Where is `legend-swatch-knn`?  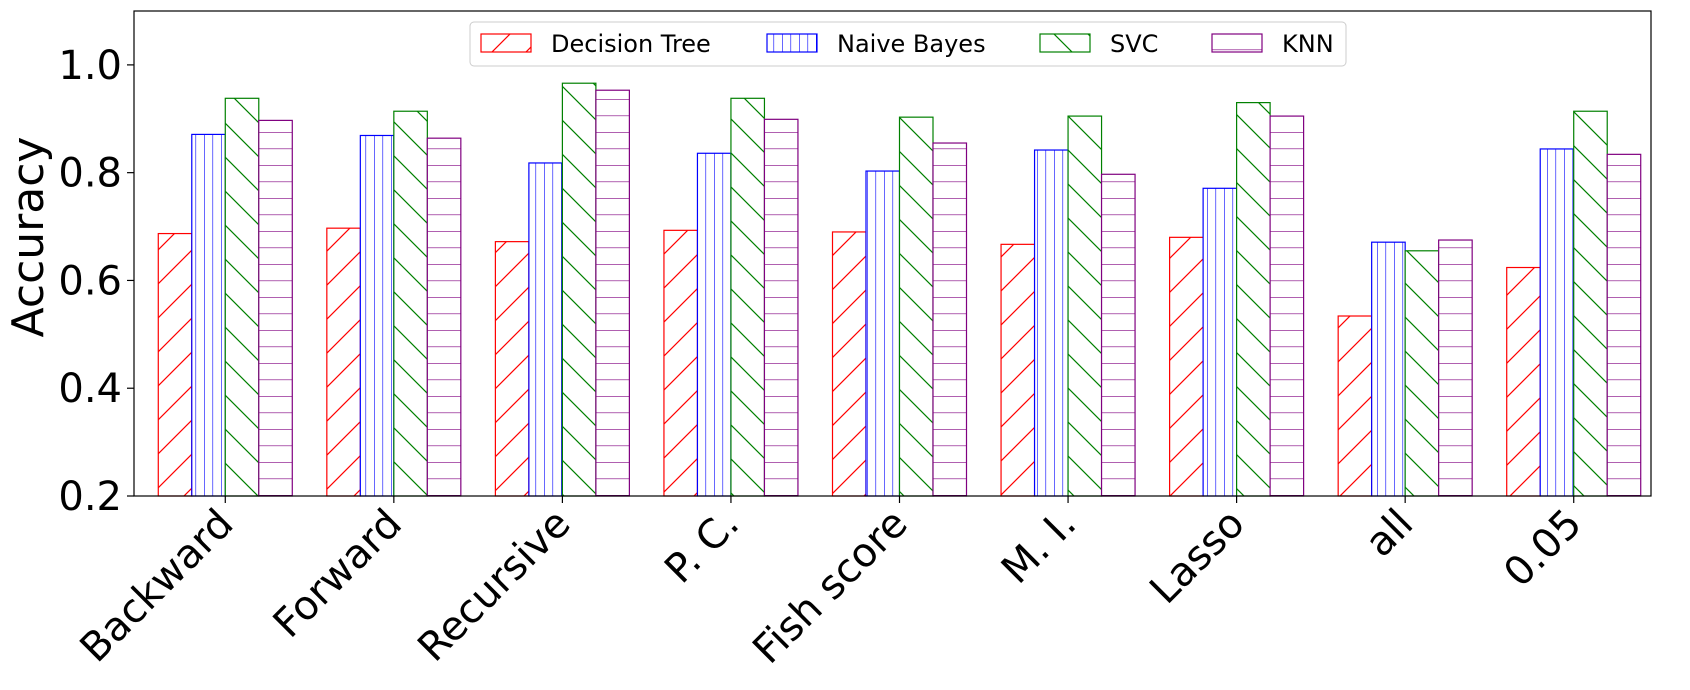
legend-swatch-knn is located at coordinates (1237, 43).